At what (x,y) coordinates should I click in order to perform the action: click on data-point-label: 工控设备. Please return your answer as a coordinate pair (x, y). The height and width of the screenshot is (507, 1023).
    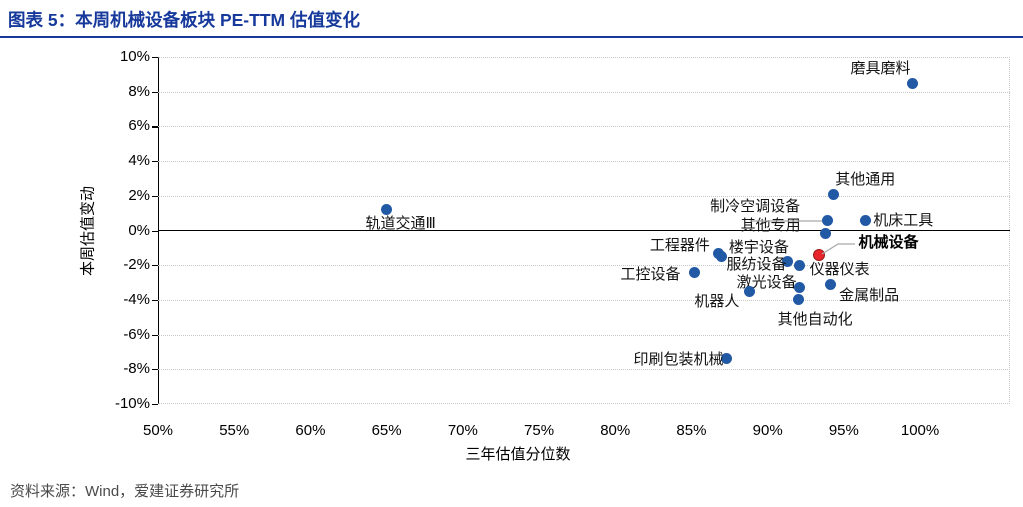
    Looking at the image, I should click on (650, 274).